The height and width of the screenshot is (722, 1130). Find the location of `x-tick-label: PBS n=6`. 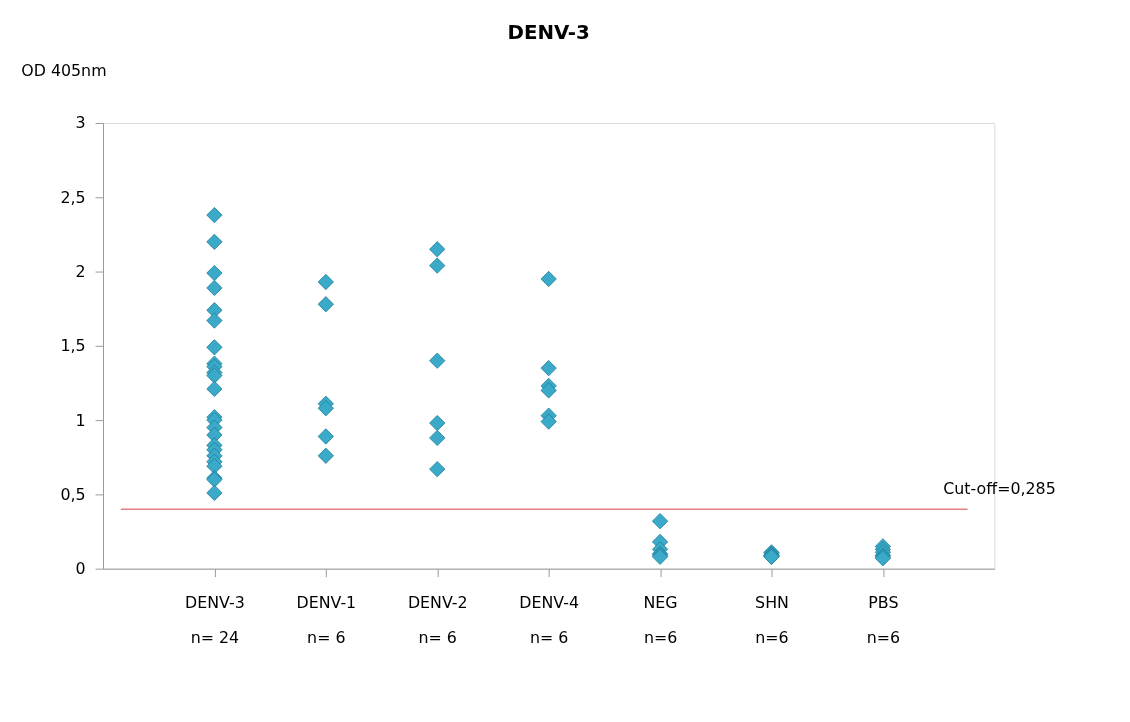

x-tick-label: PBS n=6 is located at coordinates (883, 620).